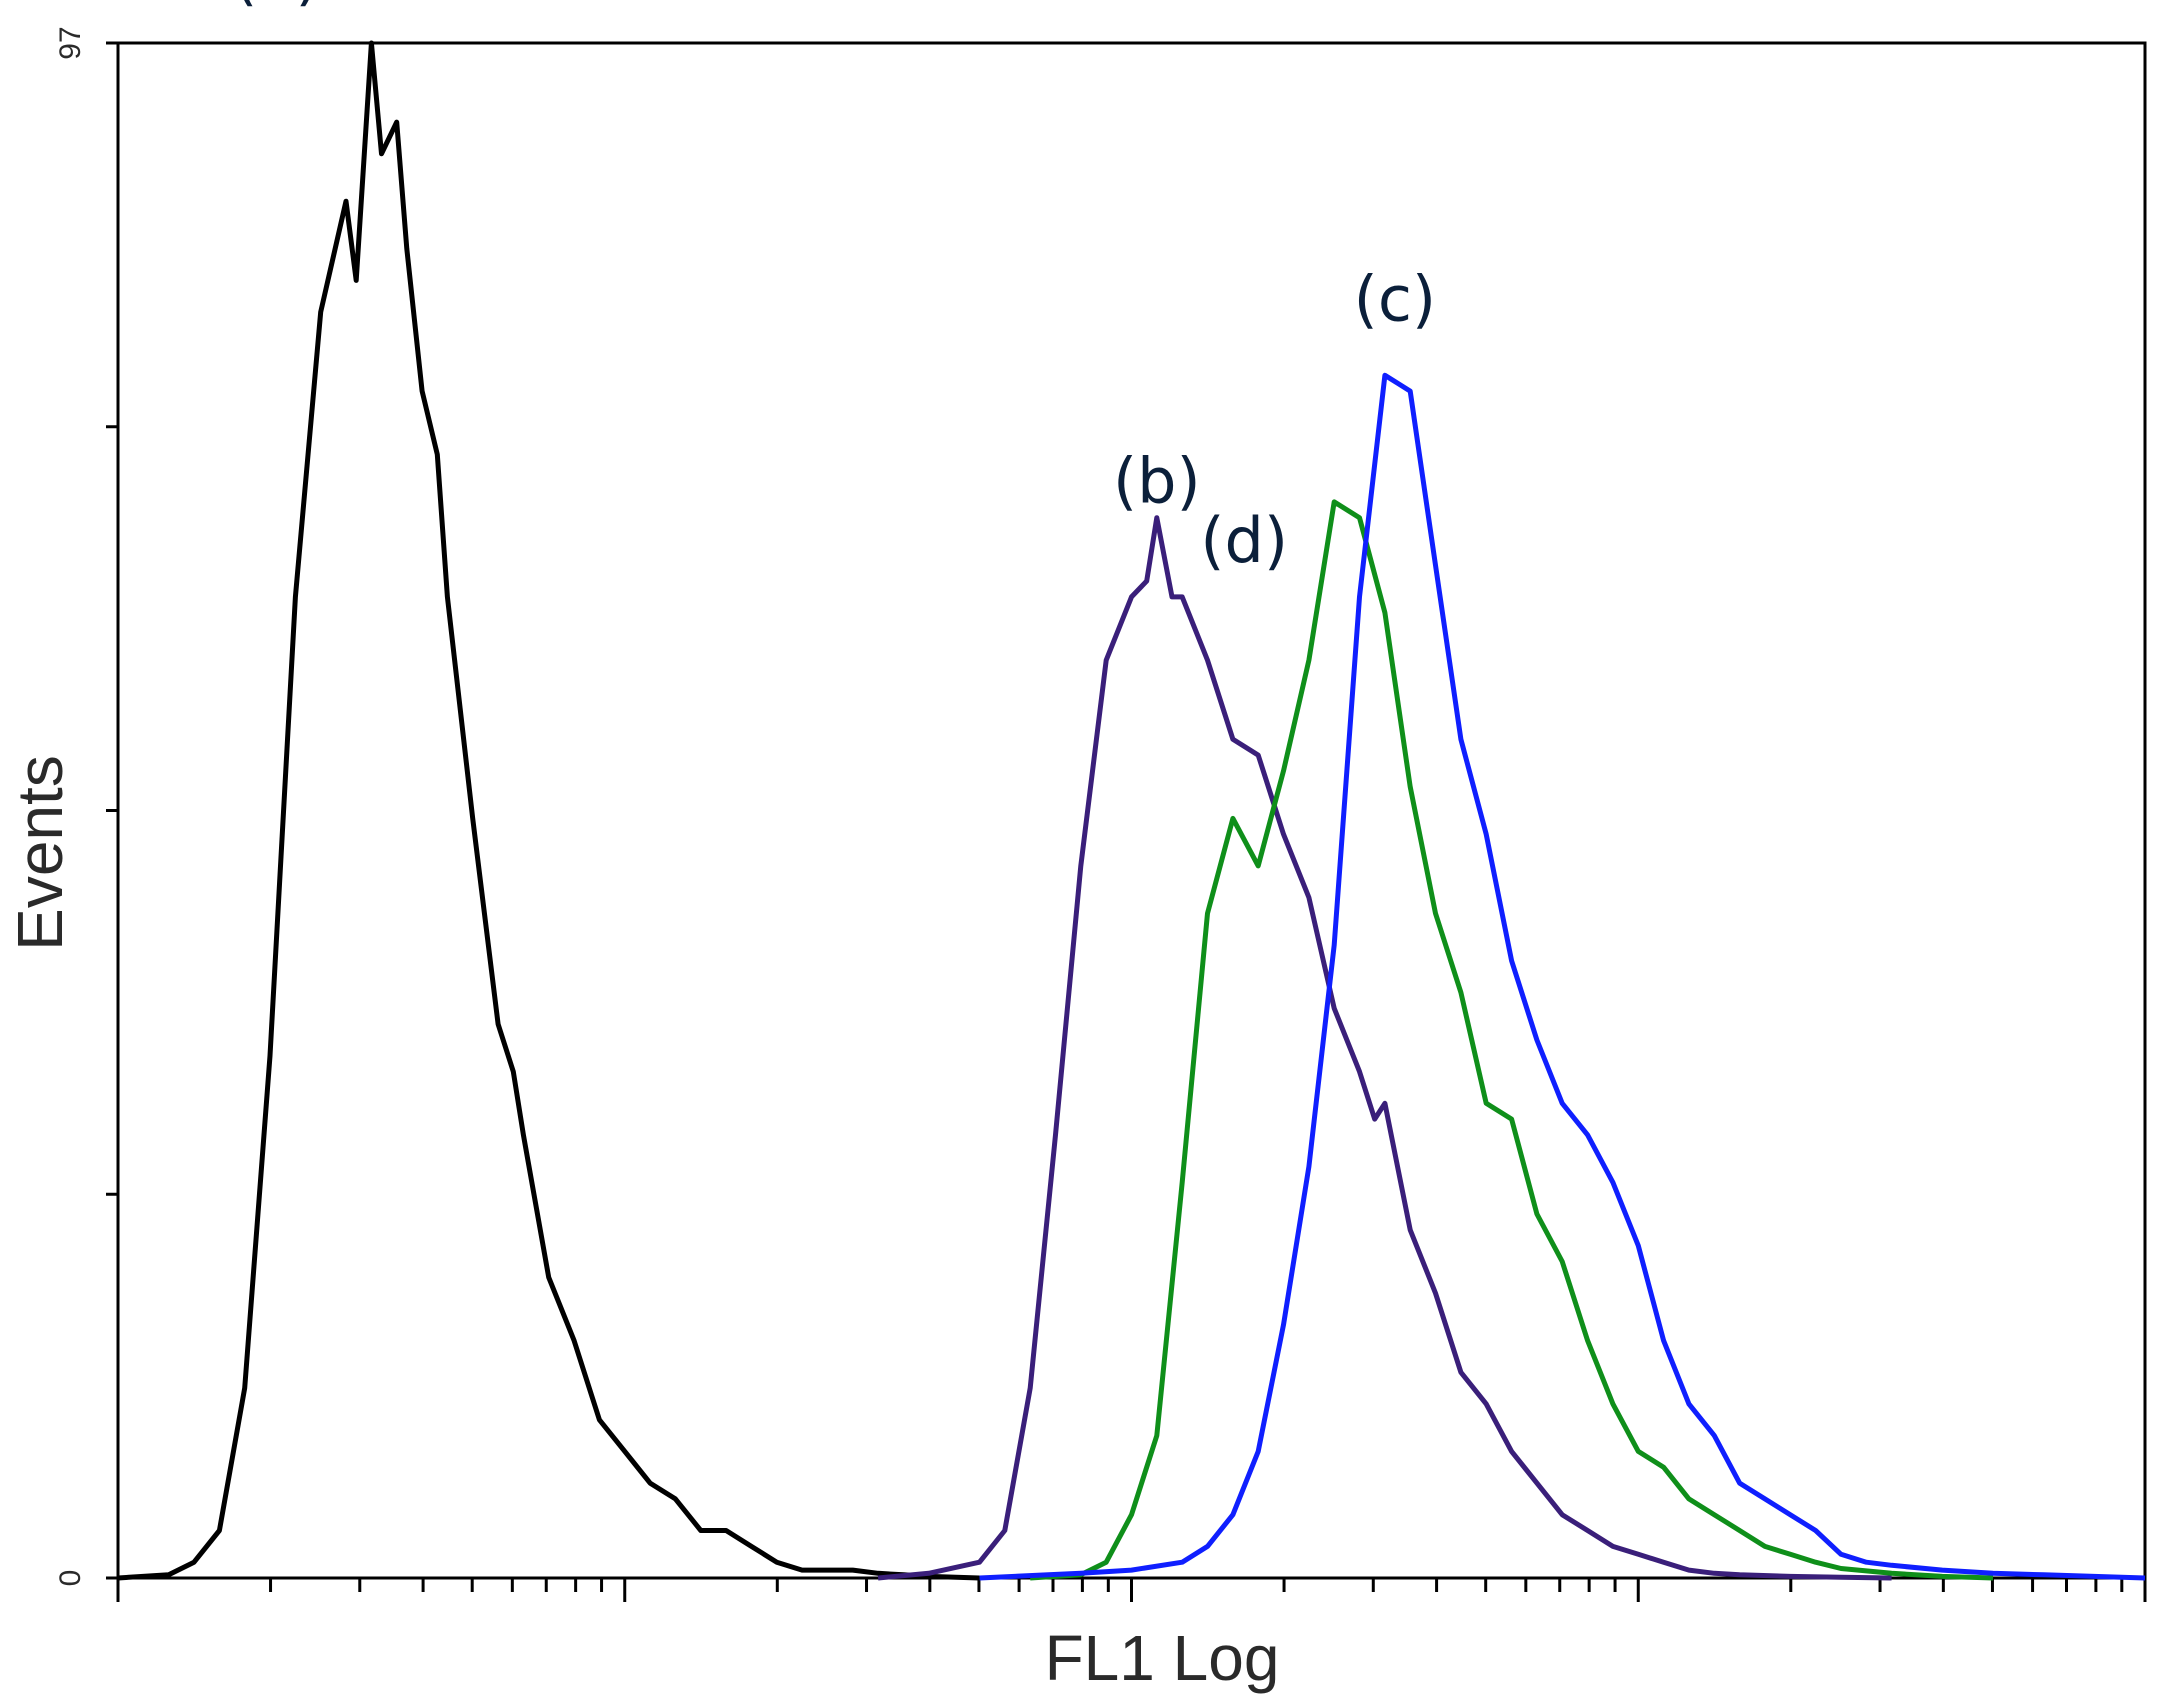 This screenshot has height=1695, width=2160. Describe the element at coordinates (1395, 298) in the screenshot. I see `peak-label-c: (c)` at that location.